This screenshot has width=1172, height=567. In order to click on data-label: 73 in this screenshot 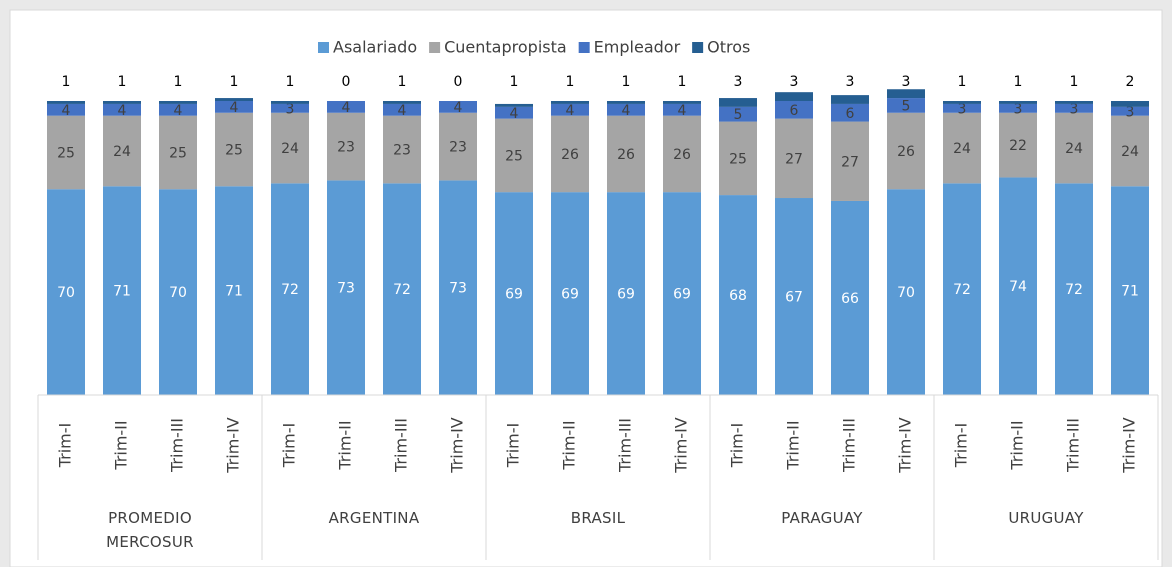, I will do `click(458, 289)`.